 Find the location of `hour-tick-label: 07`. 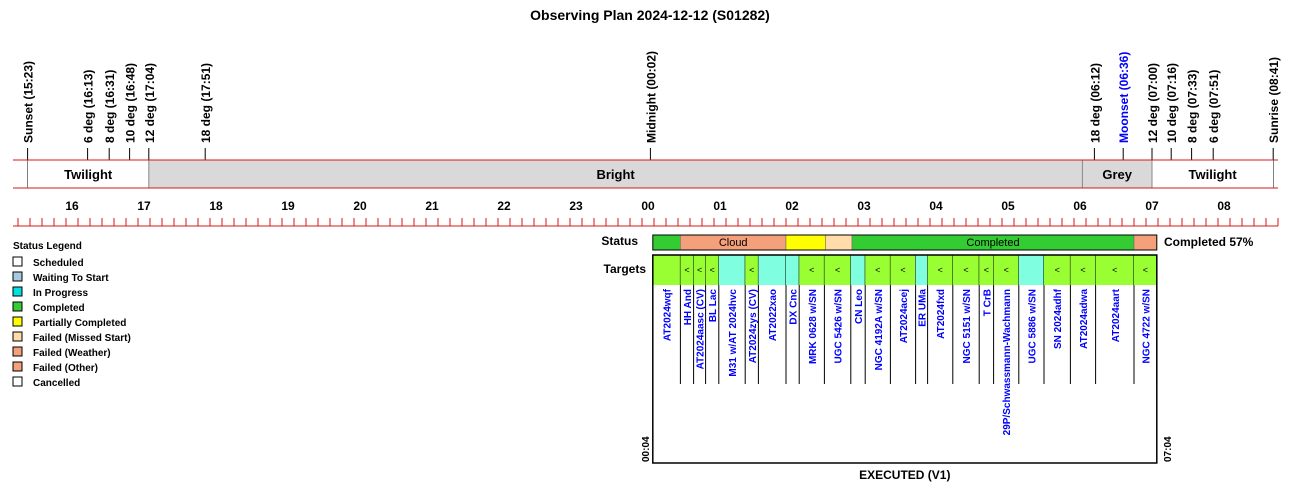

hour-tick-label: 07 is located at coordinates (1152, 206).